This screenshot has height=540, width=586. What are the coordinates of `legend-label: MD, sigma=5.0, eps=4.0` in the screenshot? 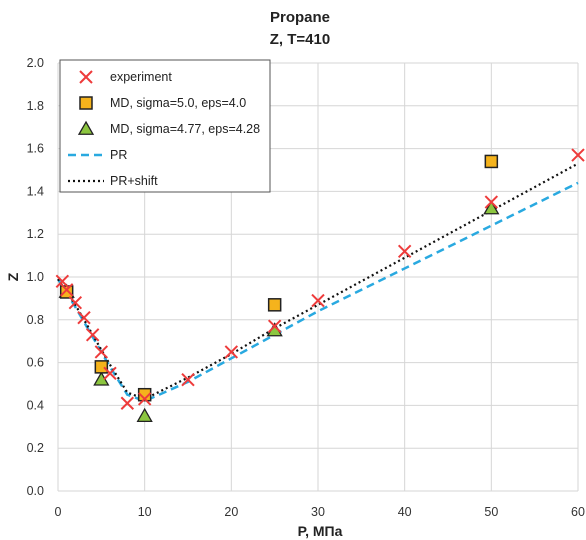 It's located at (178, 103).